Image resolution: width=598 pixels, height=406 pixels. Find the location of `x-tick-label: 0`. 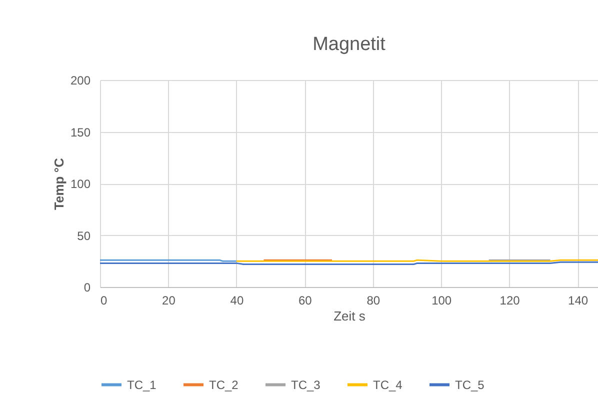

x-tick-label: 0 is located at coordinates (104, 301).